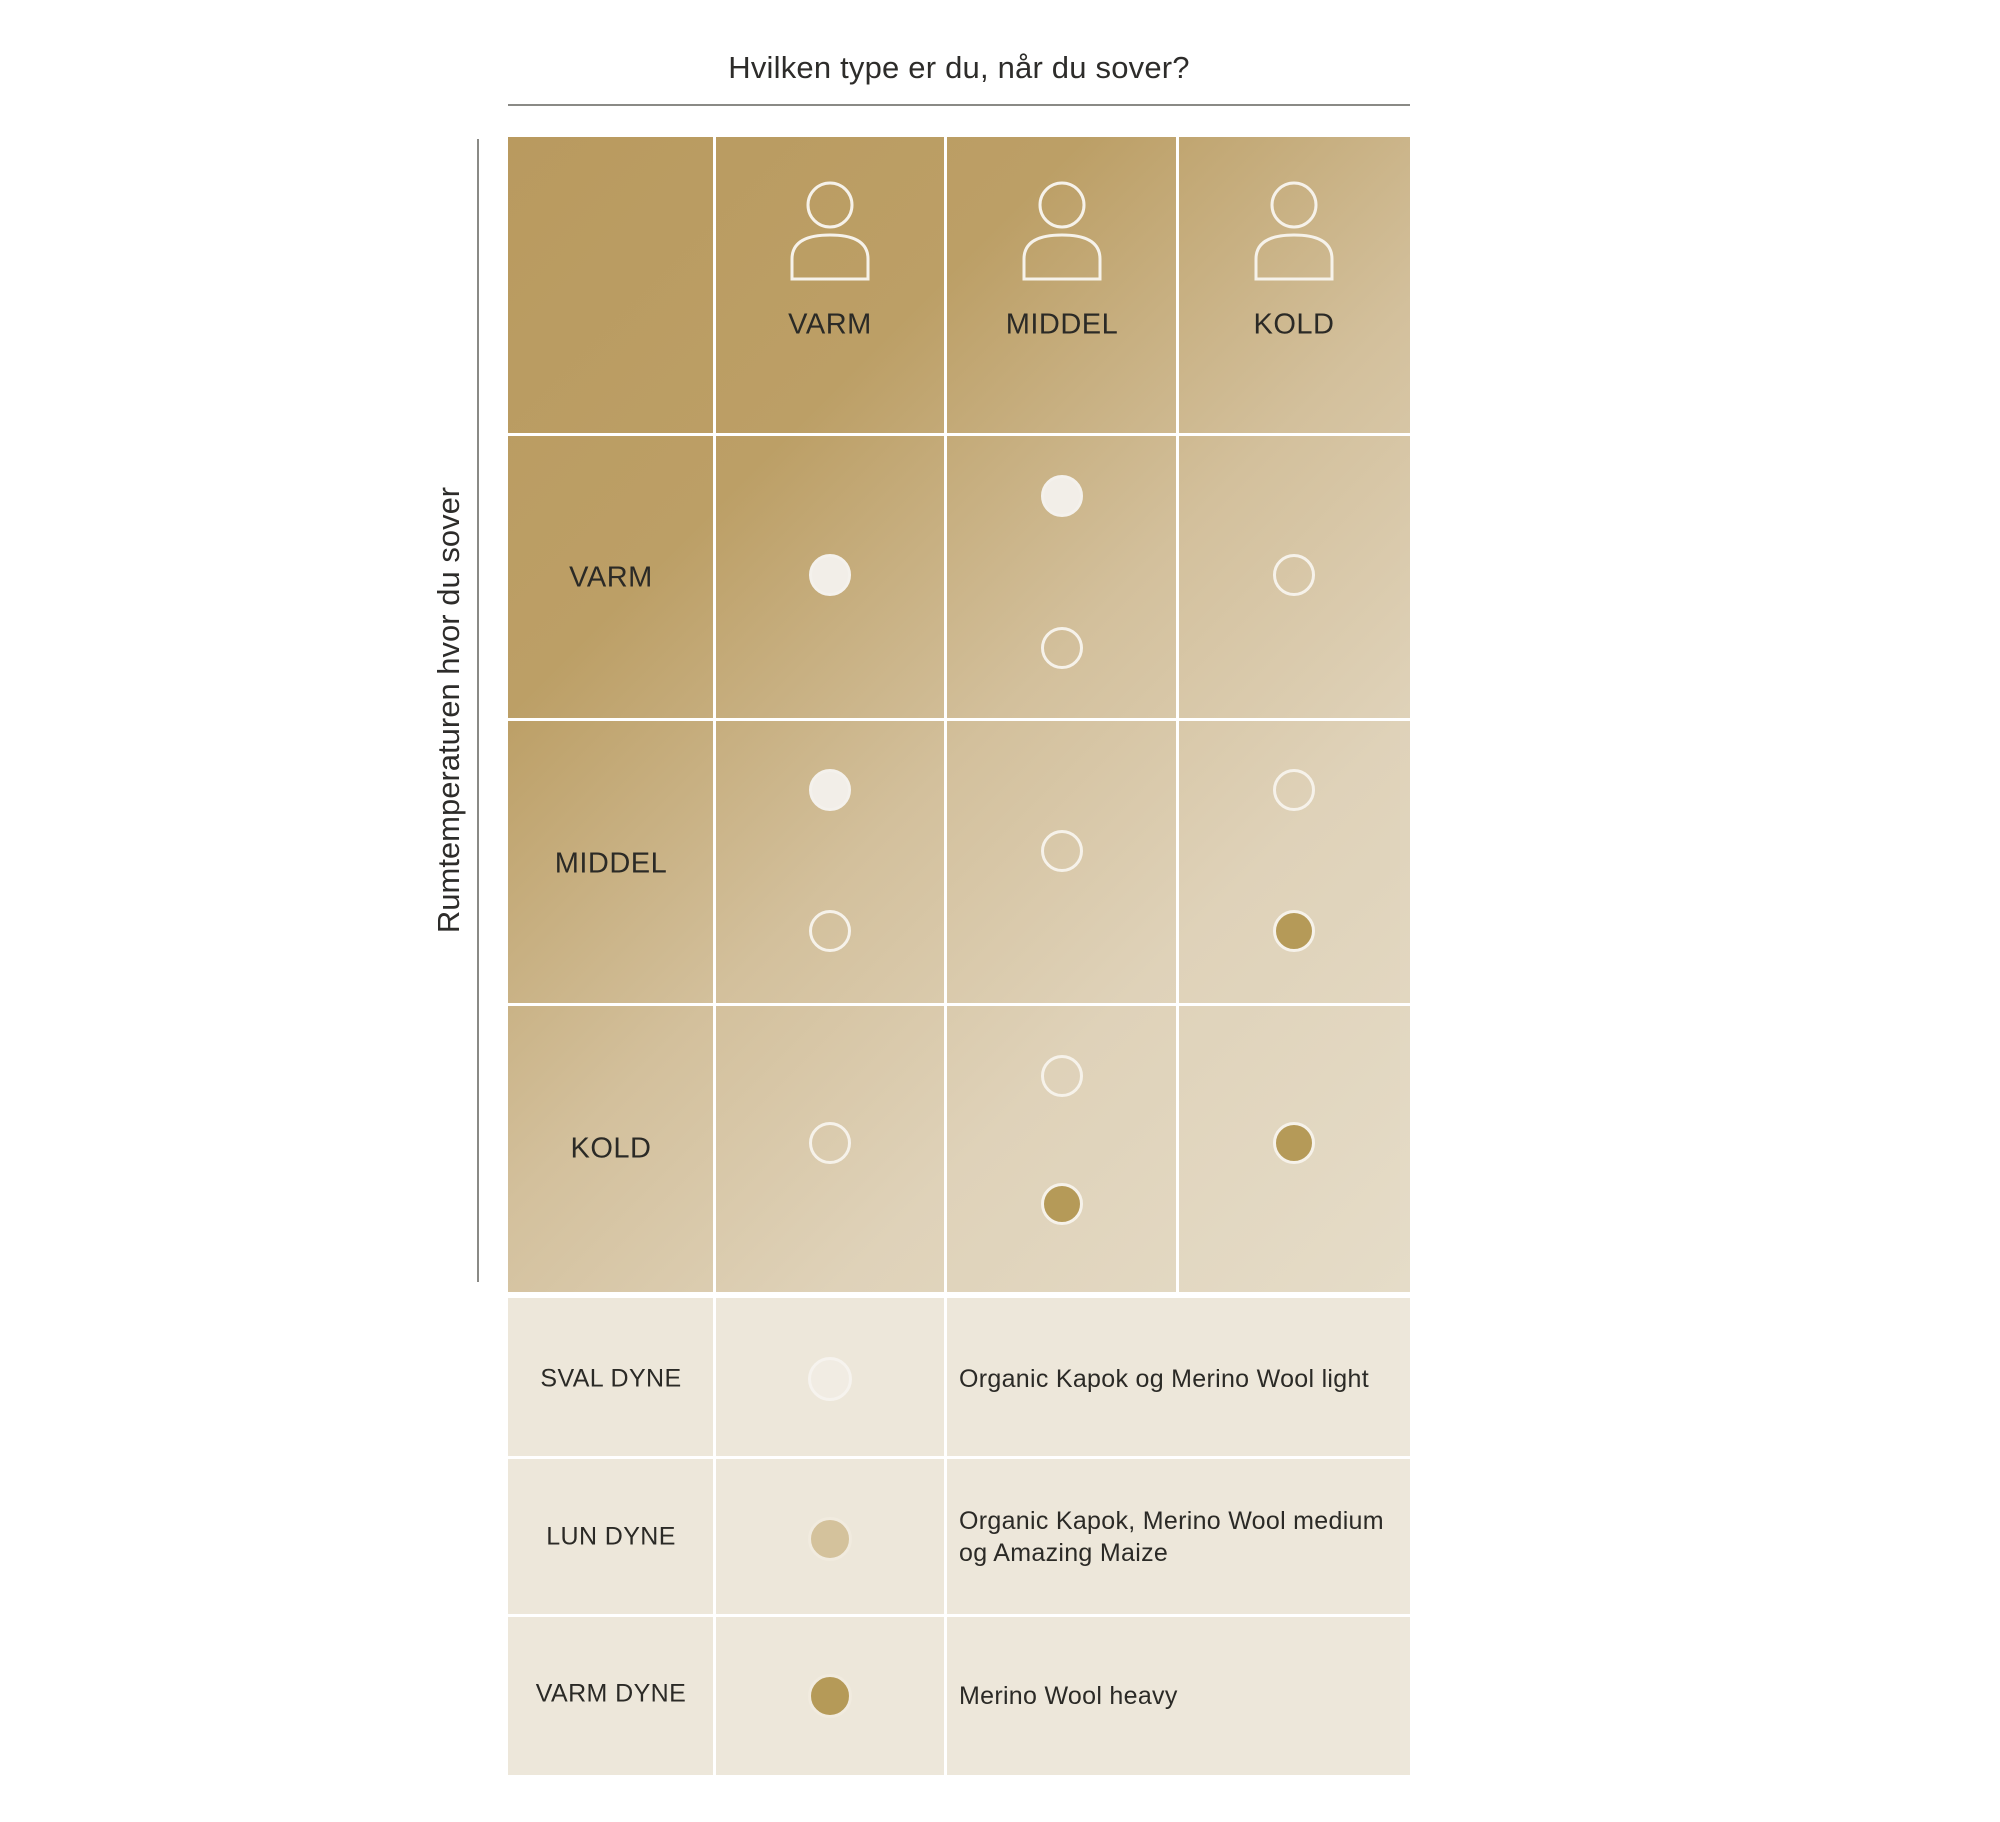  I want to click on legend-dot-varm, so click(830, 1696).